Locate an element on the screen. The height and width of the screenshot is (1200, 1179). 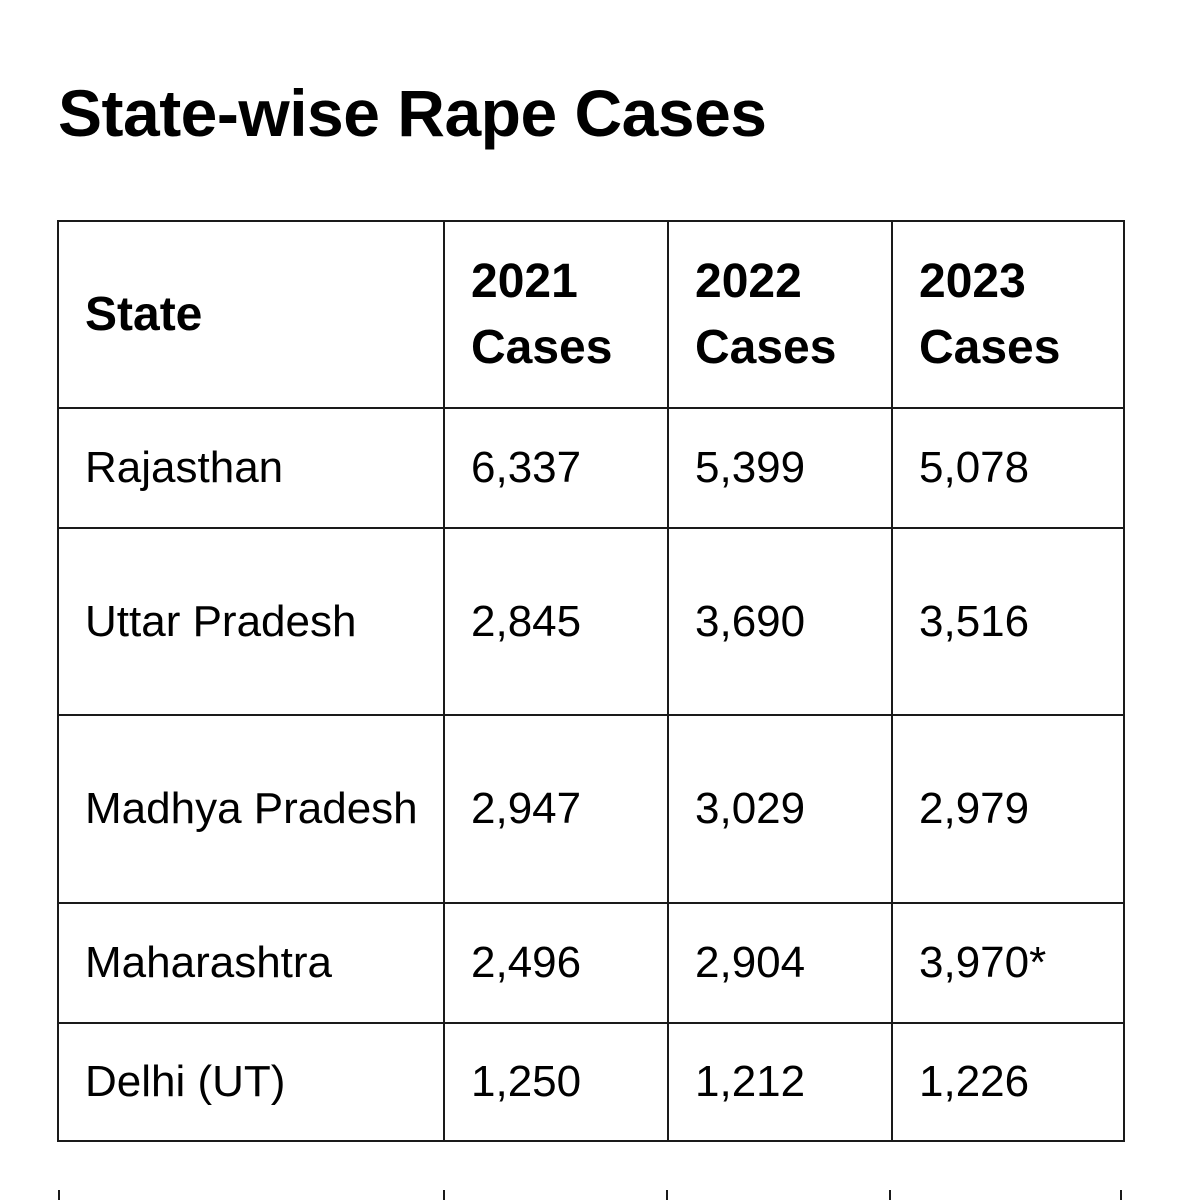
state-cell: Uttar Pradesh is located at coordinates (251, 621).